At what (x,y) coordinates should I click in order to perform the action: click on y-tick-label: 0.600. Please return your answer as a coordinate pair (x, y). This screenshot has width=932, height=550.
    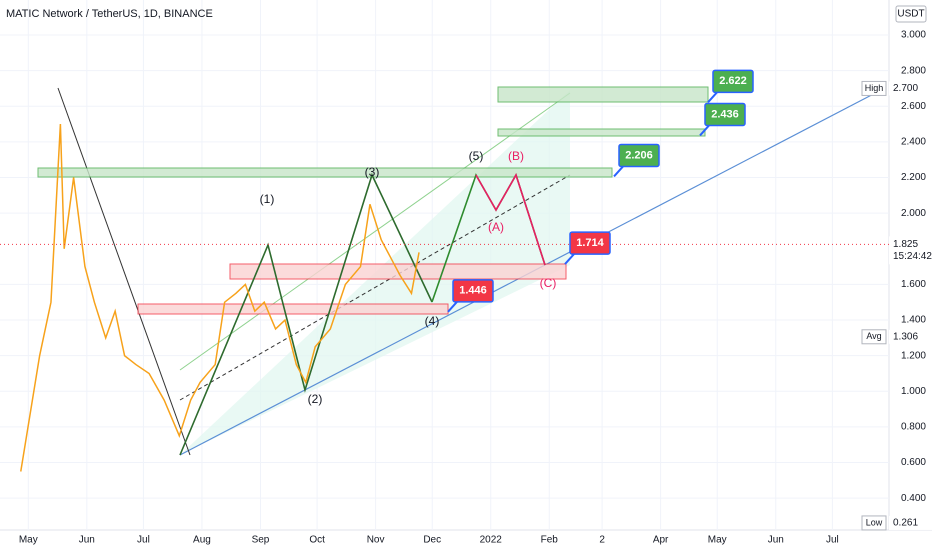
    Looking at the image, I should click on (913, 462).